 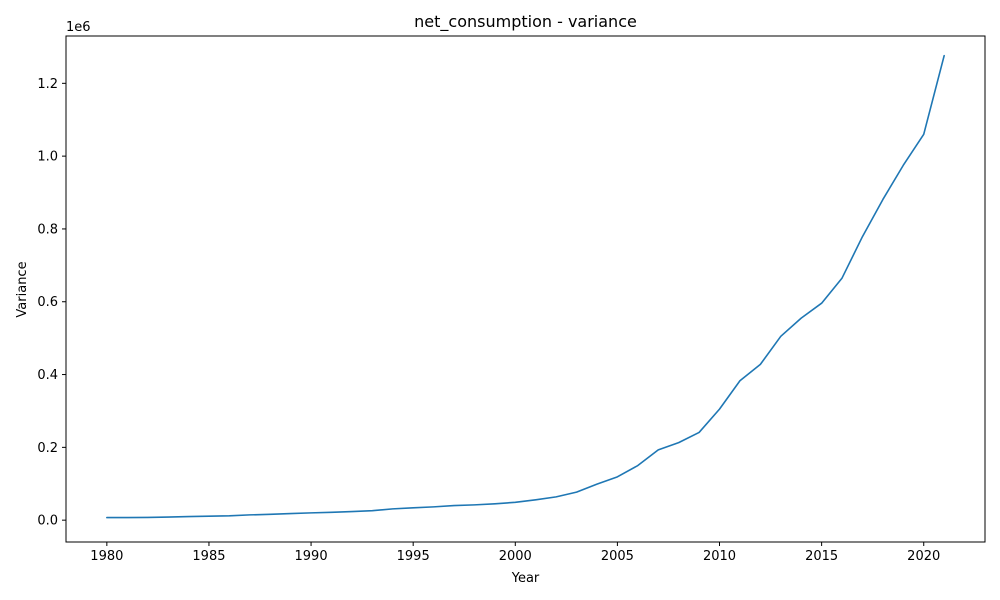 What do you see at coordinates (78, 27) in the screenshot?
I see `y-axis-offset-label: 1e6` at bounding box center [78, 27].